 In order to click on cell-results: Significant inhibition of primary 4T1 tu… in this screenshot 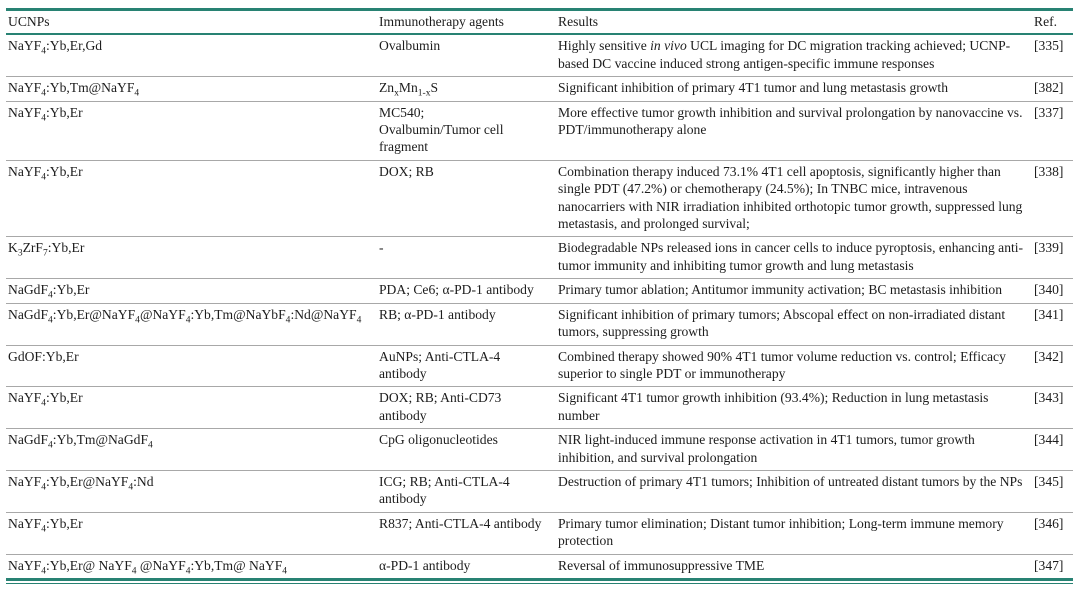, I will do `click(794, 89)`.